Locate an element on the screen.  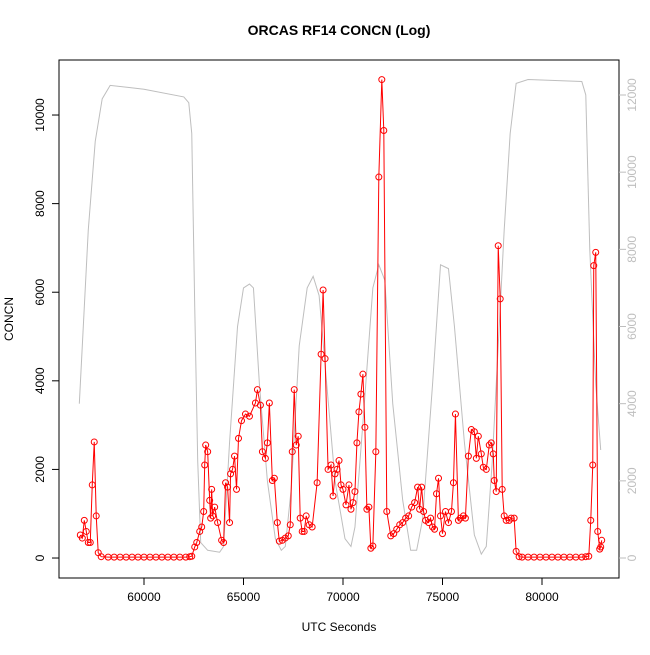
y2-tick-label: 8000 is located at coordinates (632, 249).